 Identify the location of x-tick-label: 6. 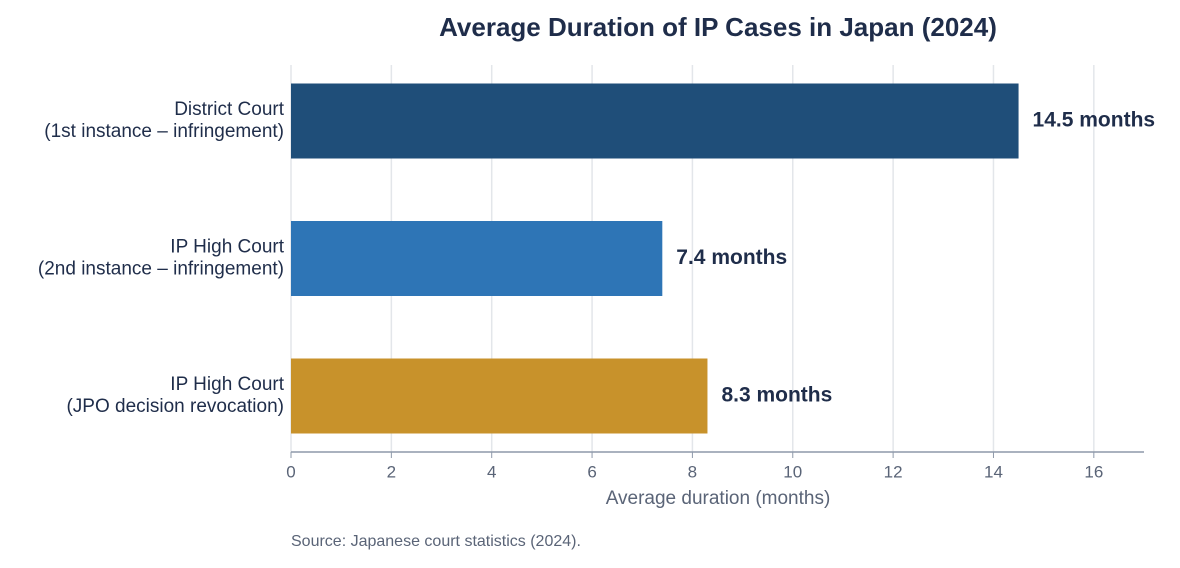
(591, 471).